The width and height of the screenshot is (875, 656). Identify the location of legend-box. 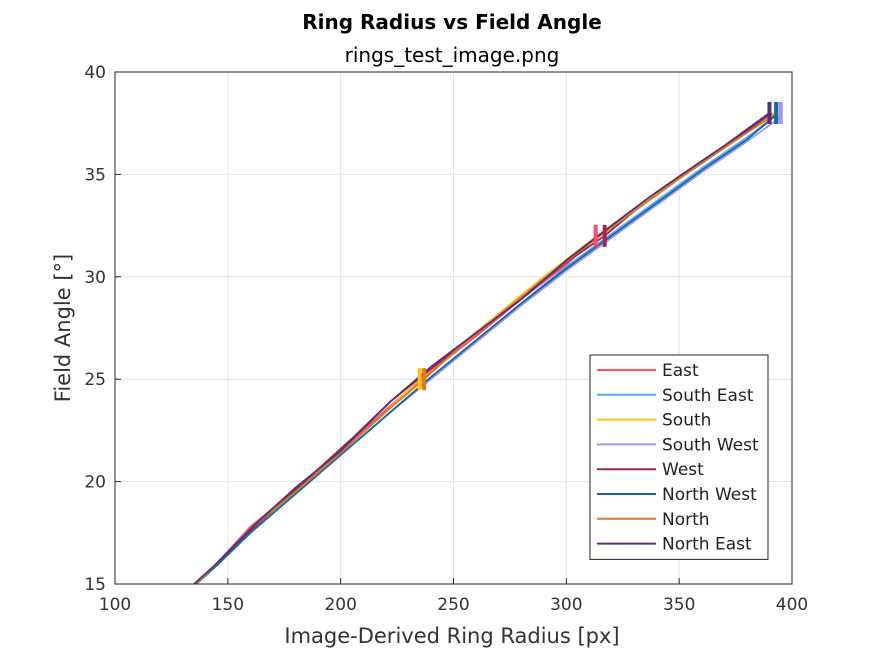
(679, 457).